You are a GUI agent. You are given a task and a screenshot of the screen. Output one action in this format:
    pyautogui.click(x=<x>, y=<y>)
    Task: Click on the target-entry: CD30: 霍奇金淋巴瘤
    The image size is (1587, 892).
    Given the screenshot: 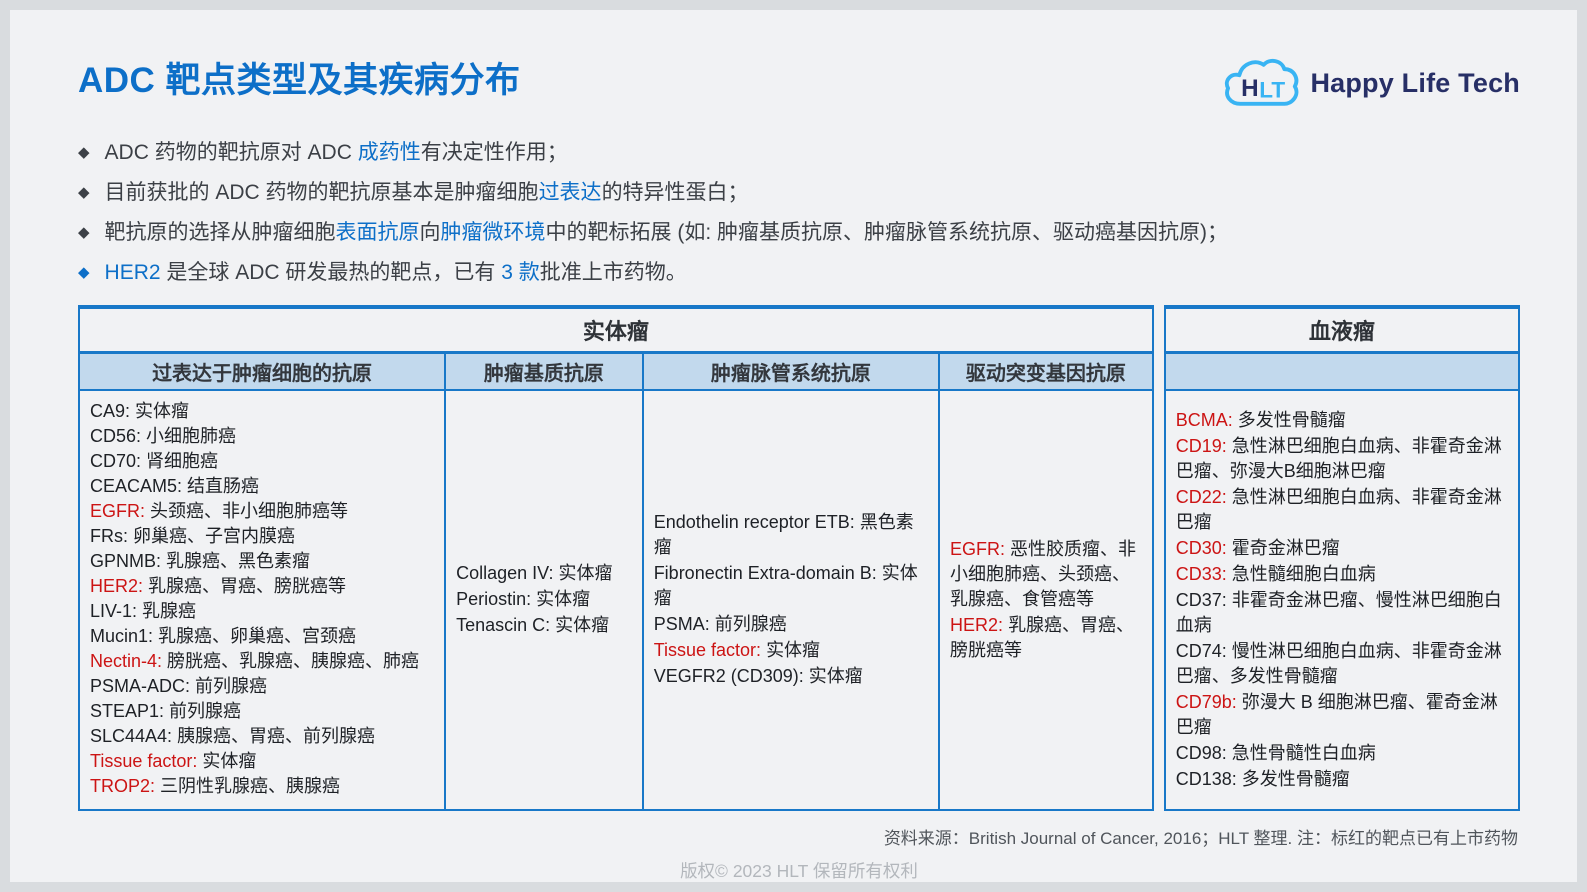 What is the action you would take?
    pyautogui.click(x=1342, y=548)
    